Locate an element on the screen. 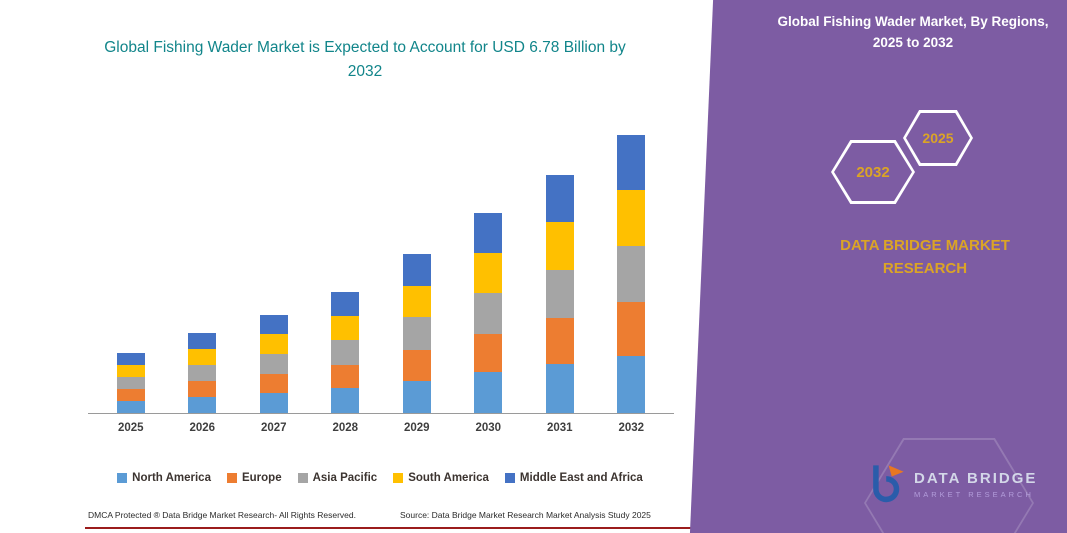 The height and width of the screenshot is (533, 1067). legend-label: Middle East and Africa is located at coordinates (581, 478).